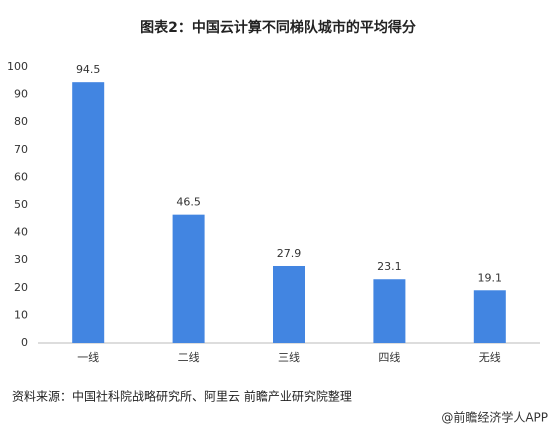  Describe the element at coordinates (21, 94) in the screenshot. I see `y-tick-label: 90` at that location.